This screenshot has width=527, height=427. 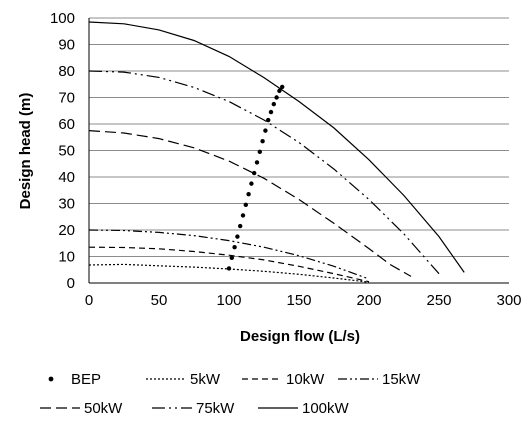 I want to click on legend-item-15kw: 15kW, so click(x=379, y=379).